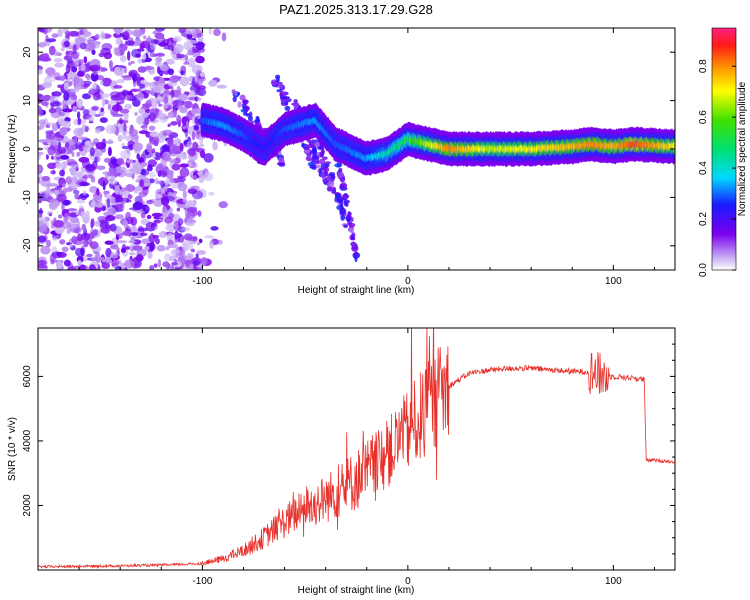 The width and height of the screenshot is (750, 600). I want to click on snr-ylabel: SNR (10 * v/v), so click(12, 449).